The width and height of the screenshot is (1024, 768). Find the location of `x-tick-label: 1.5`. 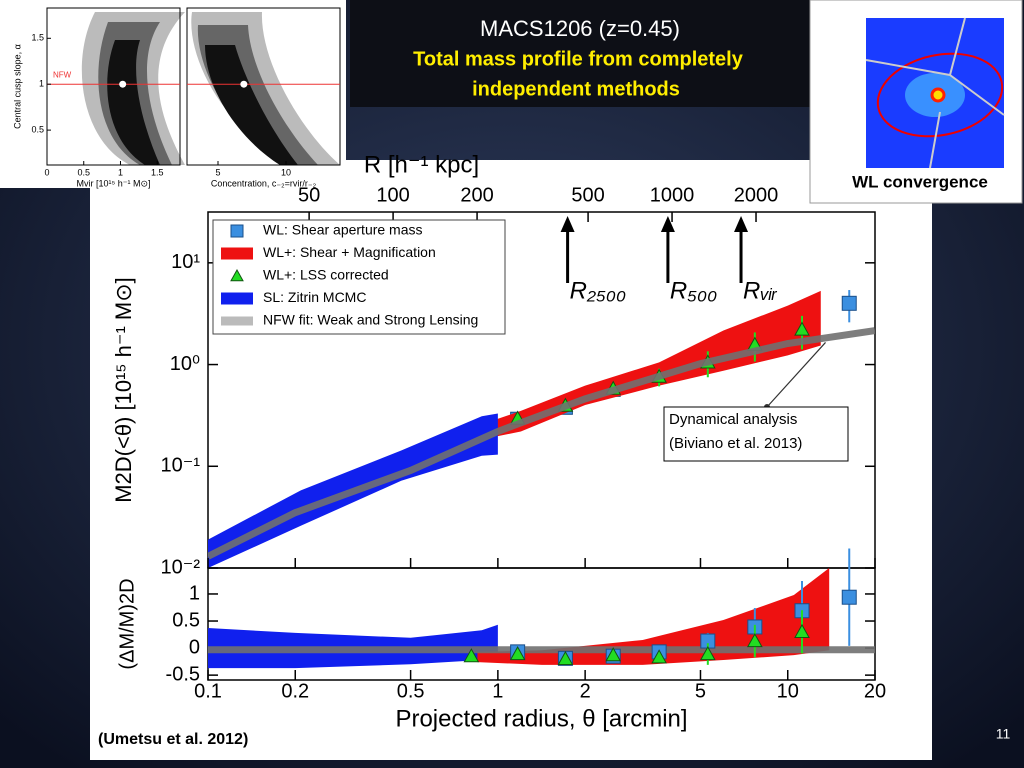

x-tick-label: 1.5 is located at coordinates (157, 172).